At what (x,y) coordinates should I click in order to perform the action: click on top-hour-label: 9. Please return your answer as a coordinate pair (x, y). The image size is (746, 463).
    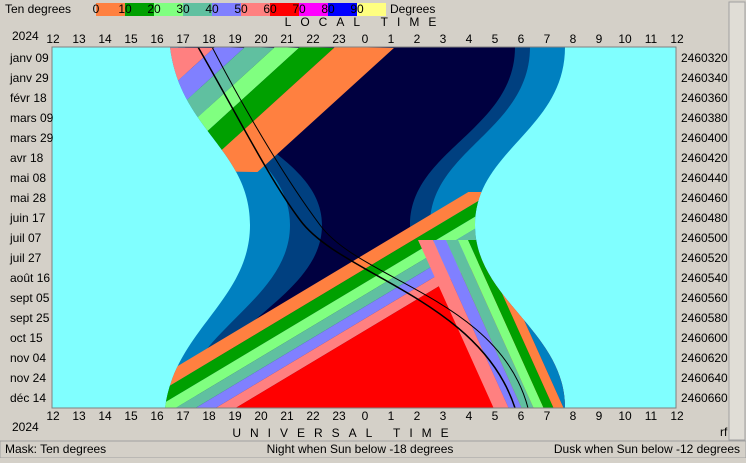
    Looking at the image, I should click on (599, 39).